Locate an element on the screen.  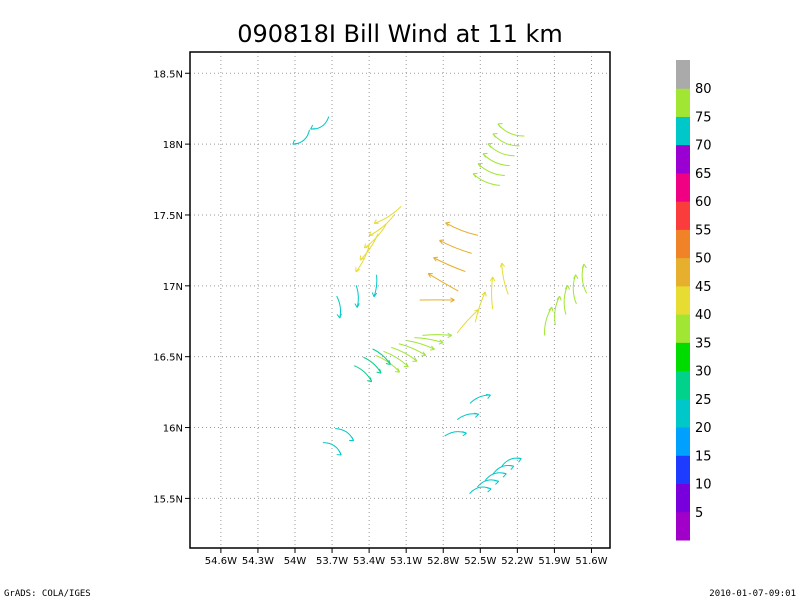
x-tick-label: 54.3W is located at coordinates (258, 561).